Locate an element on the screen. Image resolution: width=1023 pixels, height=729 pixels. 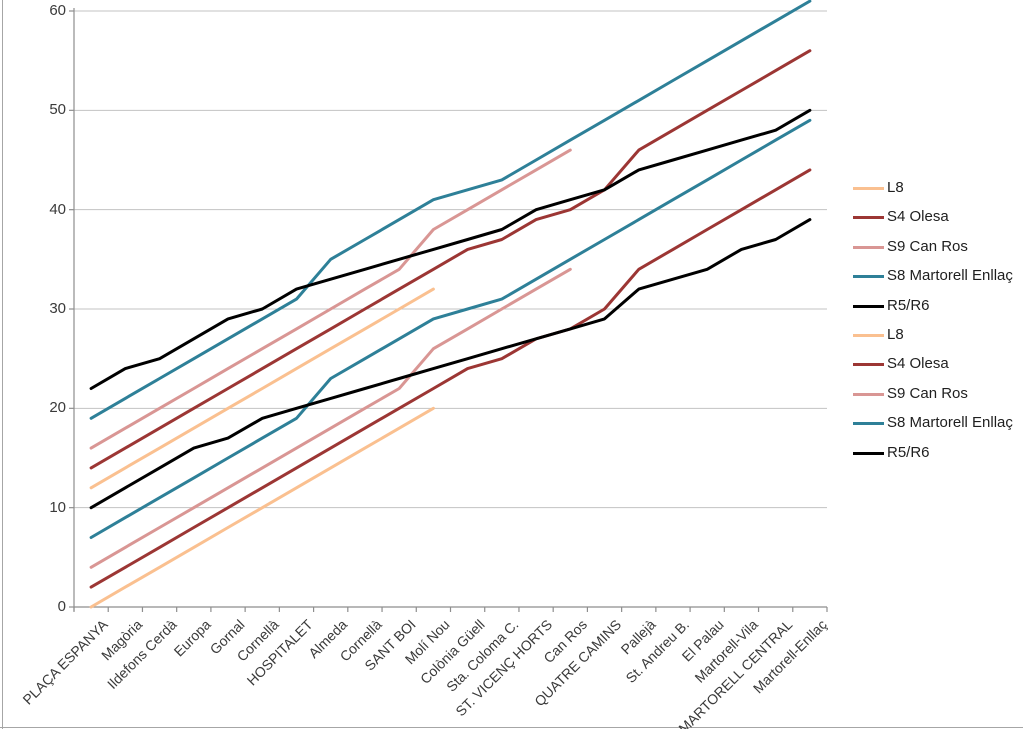
y-axis-label-20: 20 is located at coordinates (57, 408).